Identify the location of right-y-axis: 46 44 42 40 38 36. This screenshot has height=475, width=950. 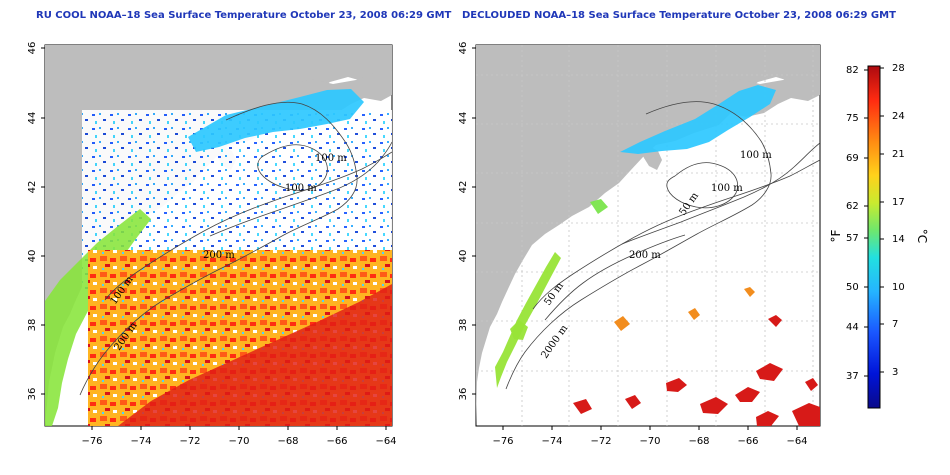
(467, 221).